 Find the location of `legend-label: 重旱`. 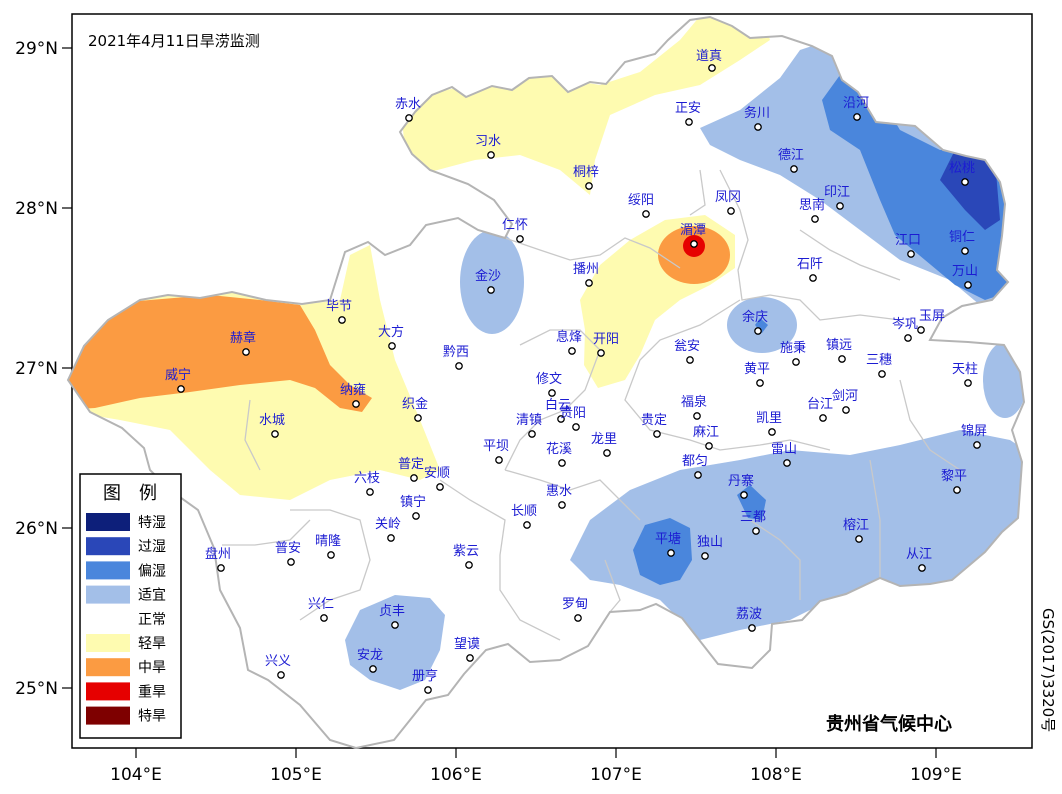

legend-label: 重旱 is located at coordinates (152, 692).